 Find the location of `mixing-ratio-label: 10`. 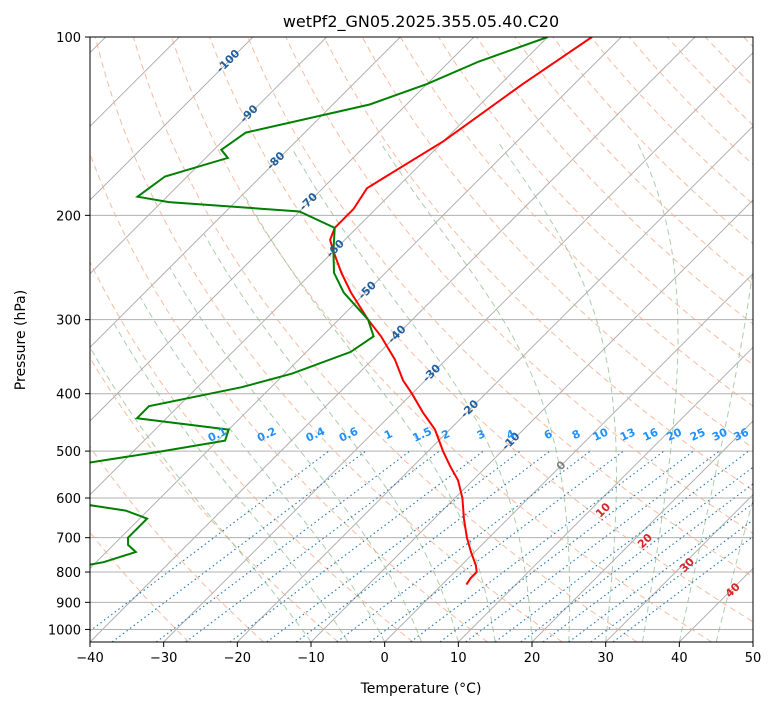

mixing-ratio-label: 10 is located at coordinates (601, 434).